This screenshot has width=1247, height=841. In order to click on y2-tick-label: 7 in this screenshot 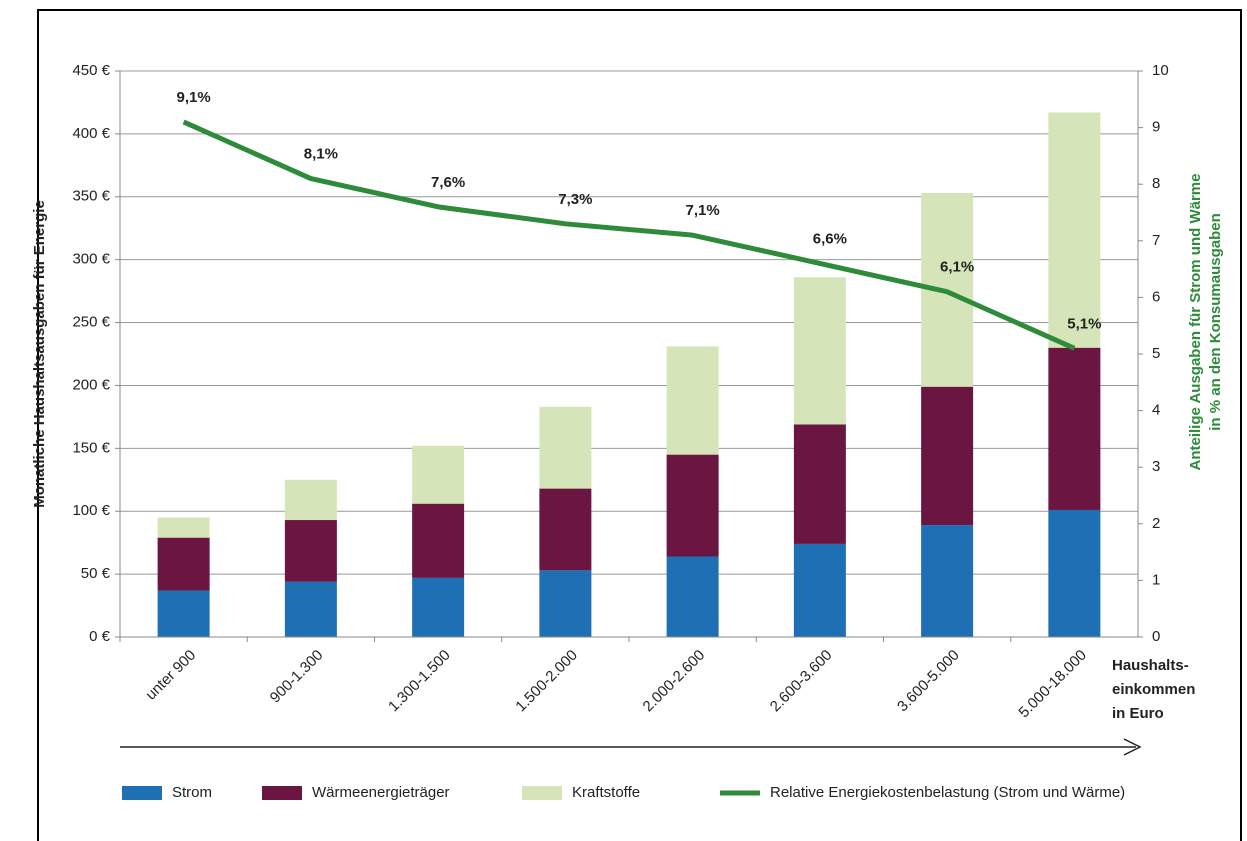, I will do `click(1156, 240)`.